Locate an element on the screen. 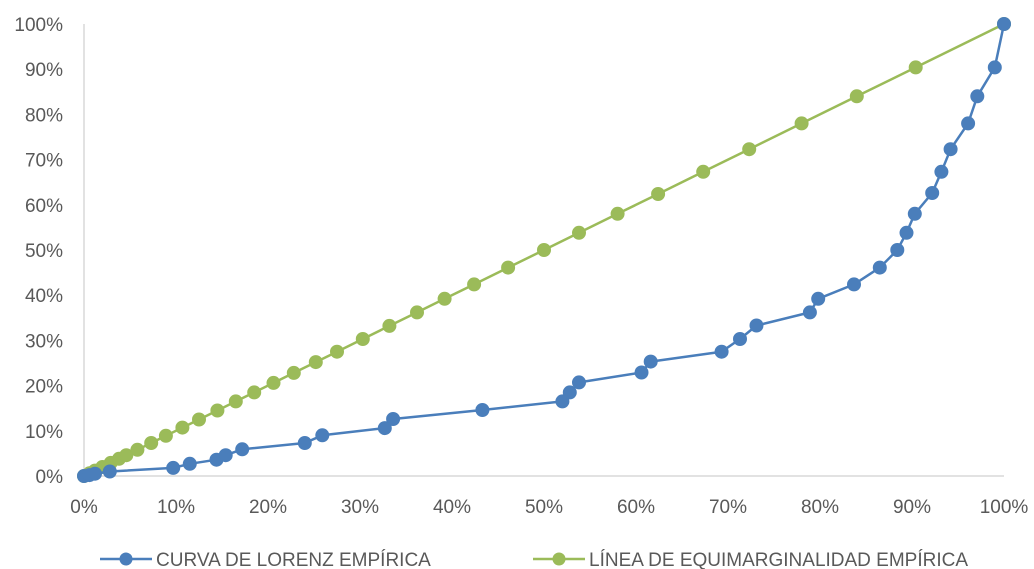 This screenshot has height=569, width=1034. y-tick-label: 10% is located at coordinates (44, 432).